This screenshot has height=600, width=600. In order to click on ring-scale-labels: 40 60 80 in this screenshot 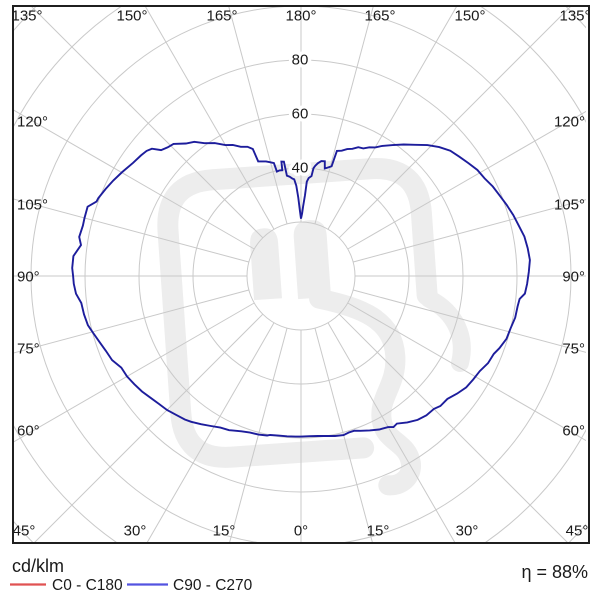, I will do `click(300, 114)`.